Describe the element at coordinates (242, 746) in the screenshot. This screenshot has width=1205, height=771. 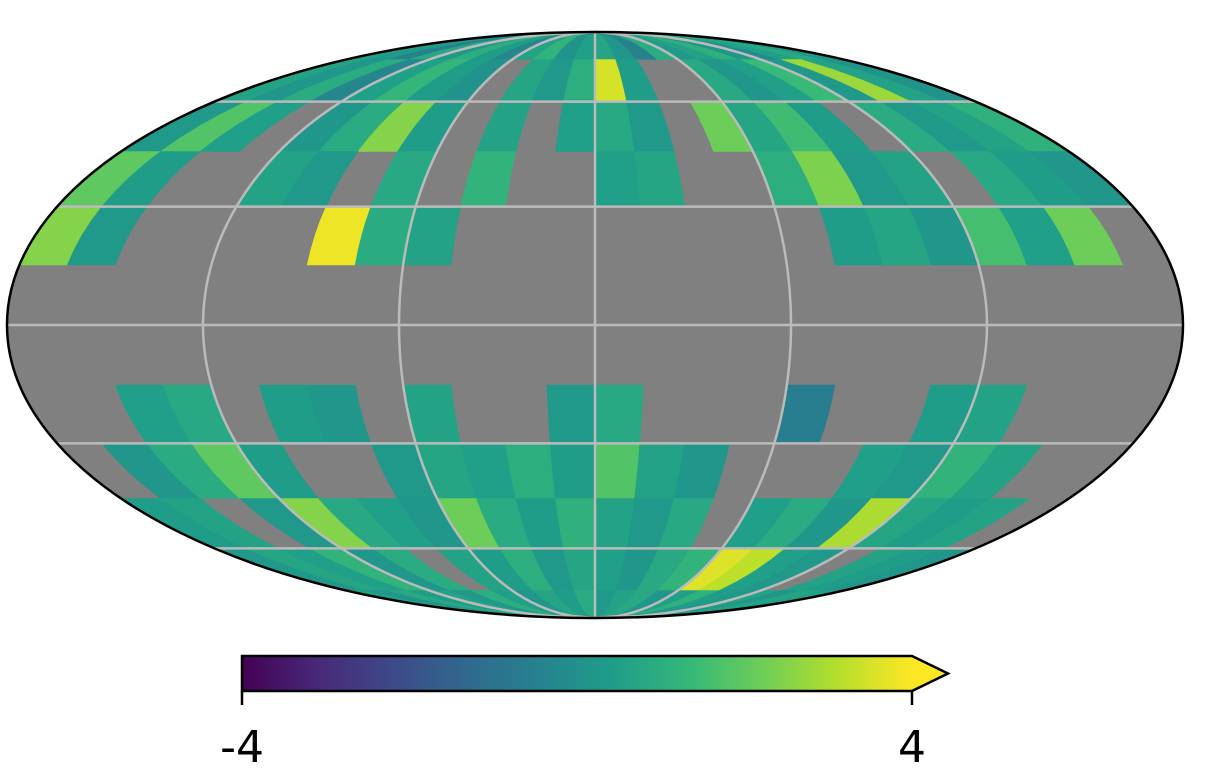
I see `colorbar-tick-label: -4` at that location.